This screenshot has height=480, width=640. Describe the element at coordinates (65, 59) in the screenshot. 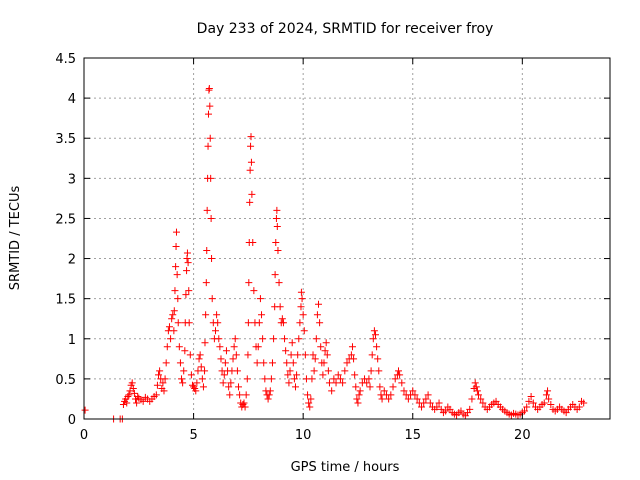

I see `y-tick-label: 4.5` at that location.